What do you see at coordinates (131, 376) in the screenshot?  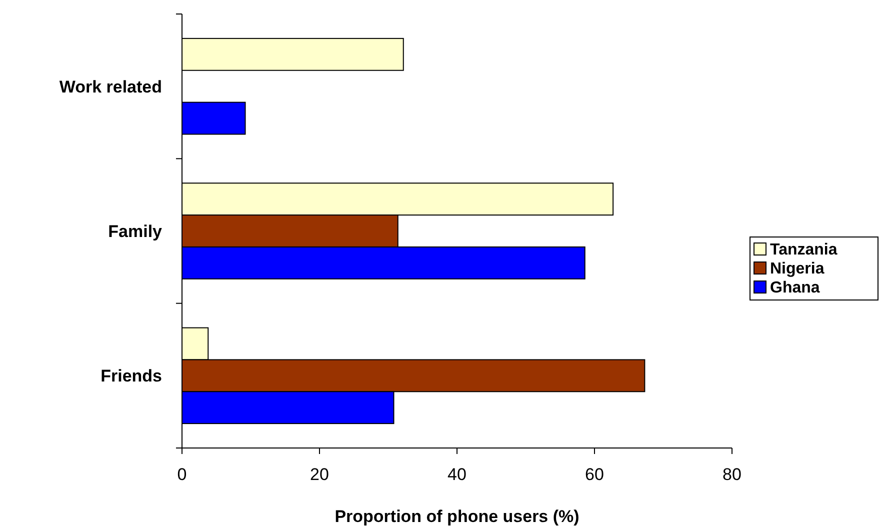 I see `y-tick-label: Friends` at bounding box center [131, 376].